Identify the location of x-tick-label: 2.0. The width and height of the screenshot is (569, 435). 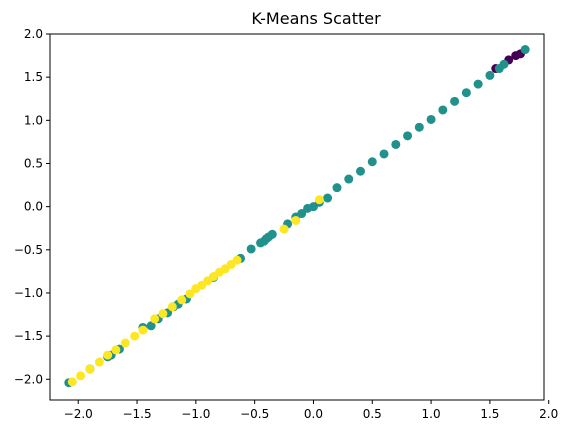
(548, 414).